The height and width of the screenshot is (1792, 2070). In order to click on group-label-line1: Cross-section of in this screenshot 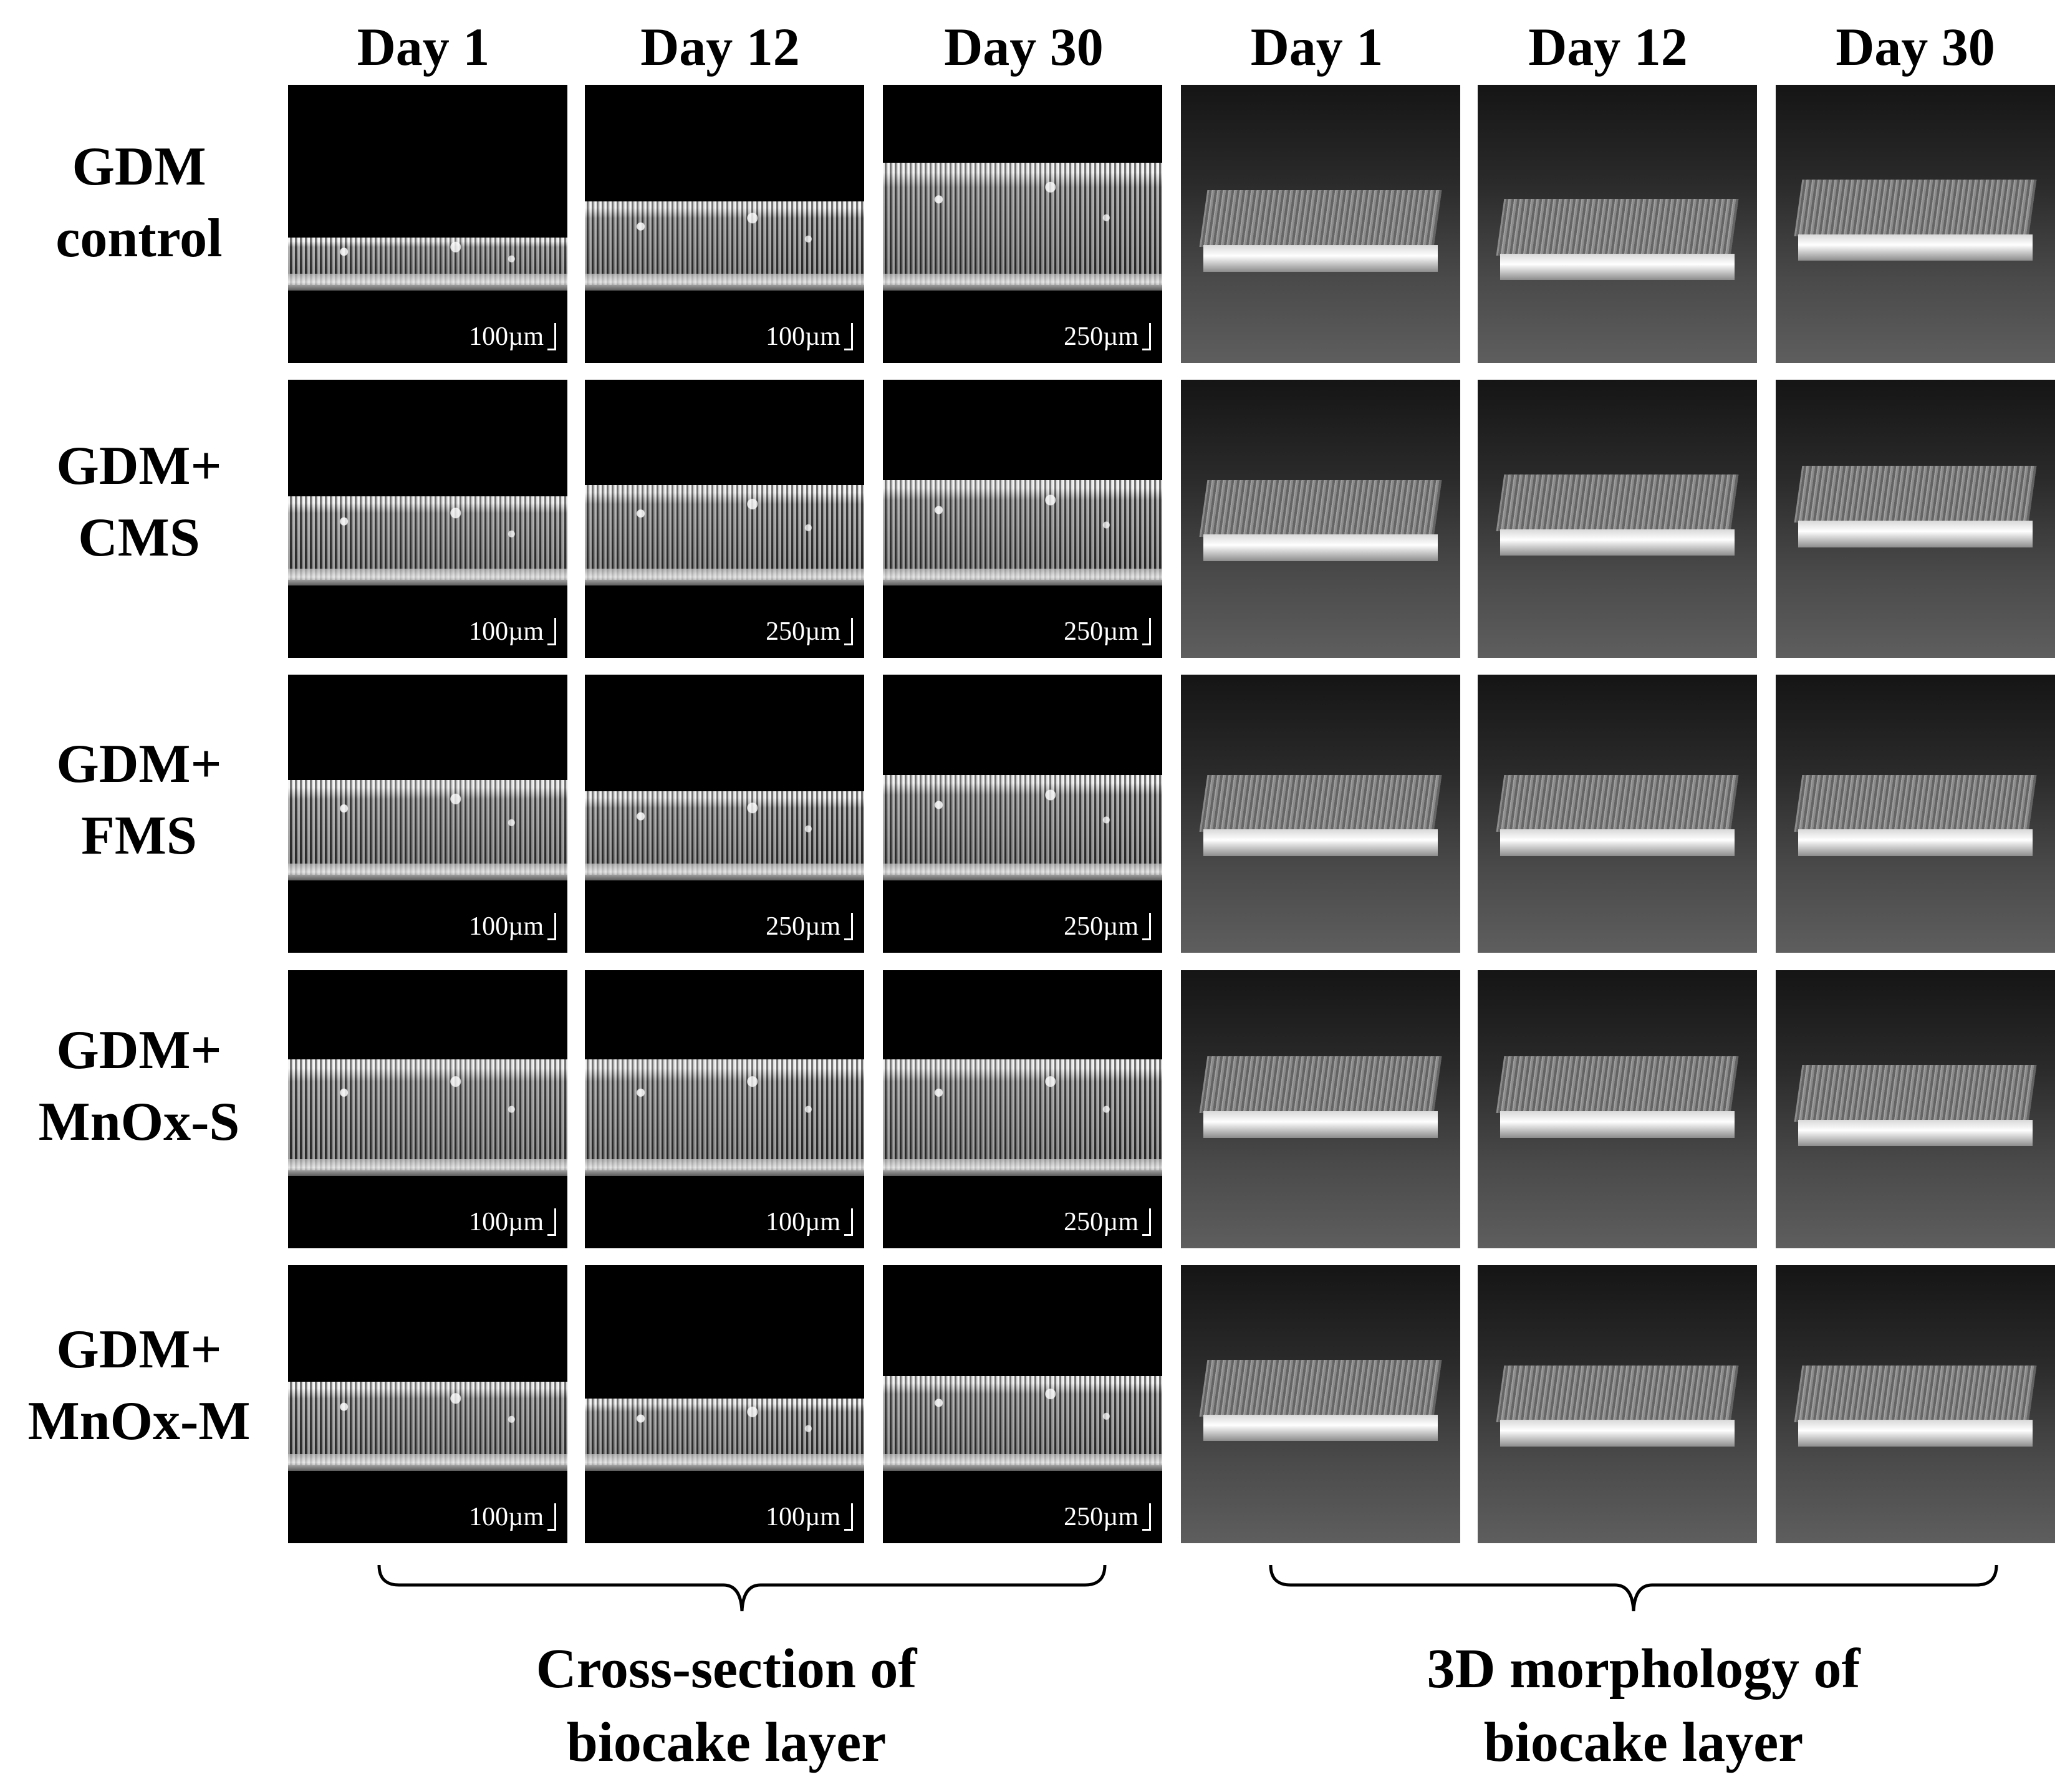, I will do `click(726, 1669)`.